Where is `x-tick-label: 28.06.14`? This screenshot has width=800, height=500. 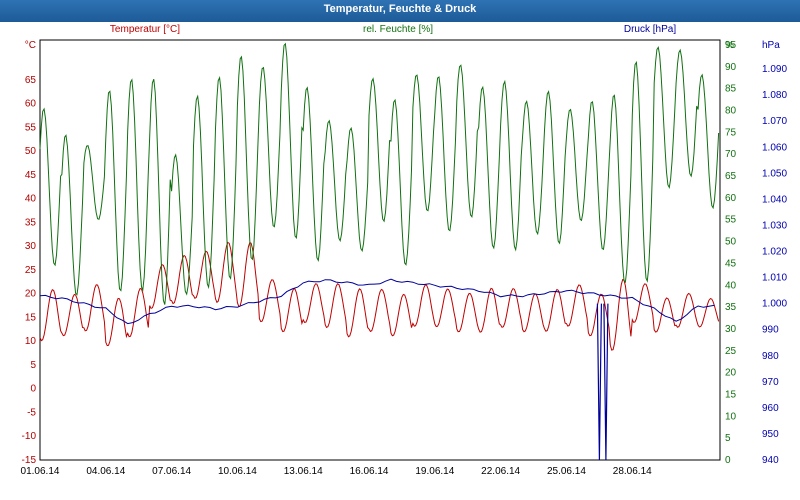
x-tick-label: 28.06.14 is located at coordinates (632, 471).